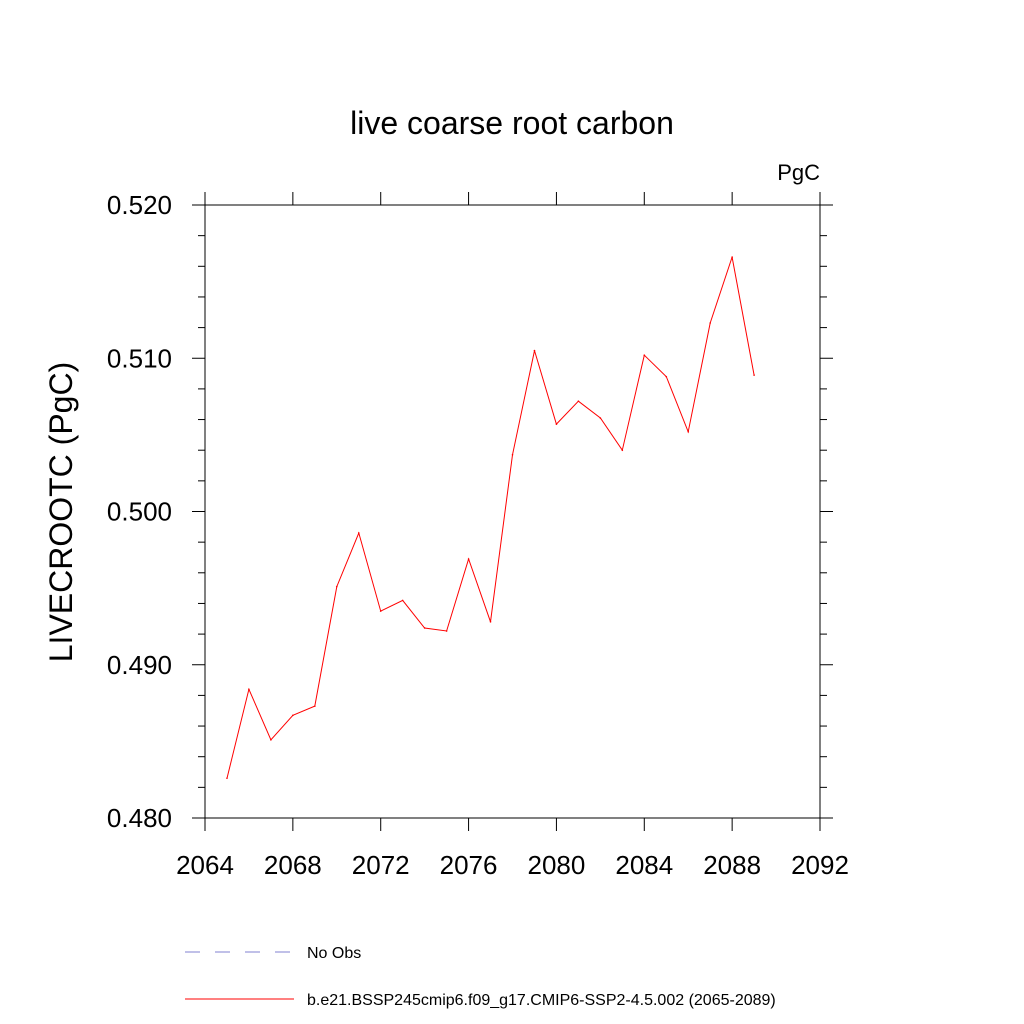 The image size is (1024, 1024). Describe the element at coordinates (139, 818) in the screenshot. I see `y-tick-label: 0.480` at that location.